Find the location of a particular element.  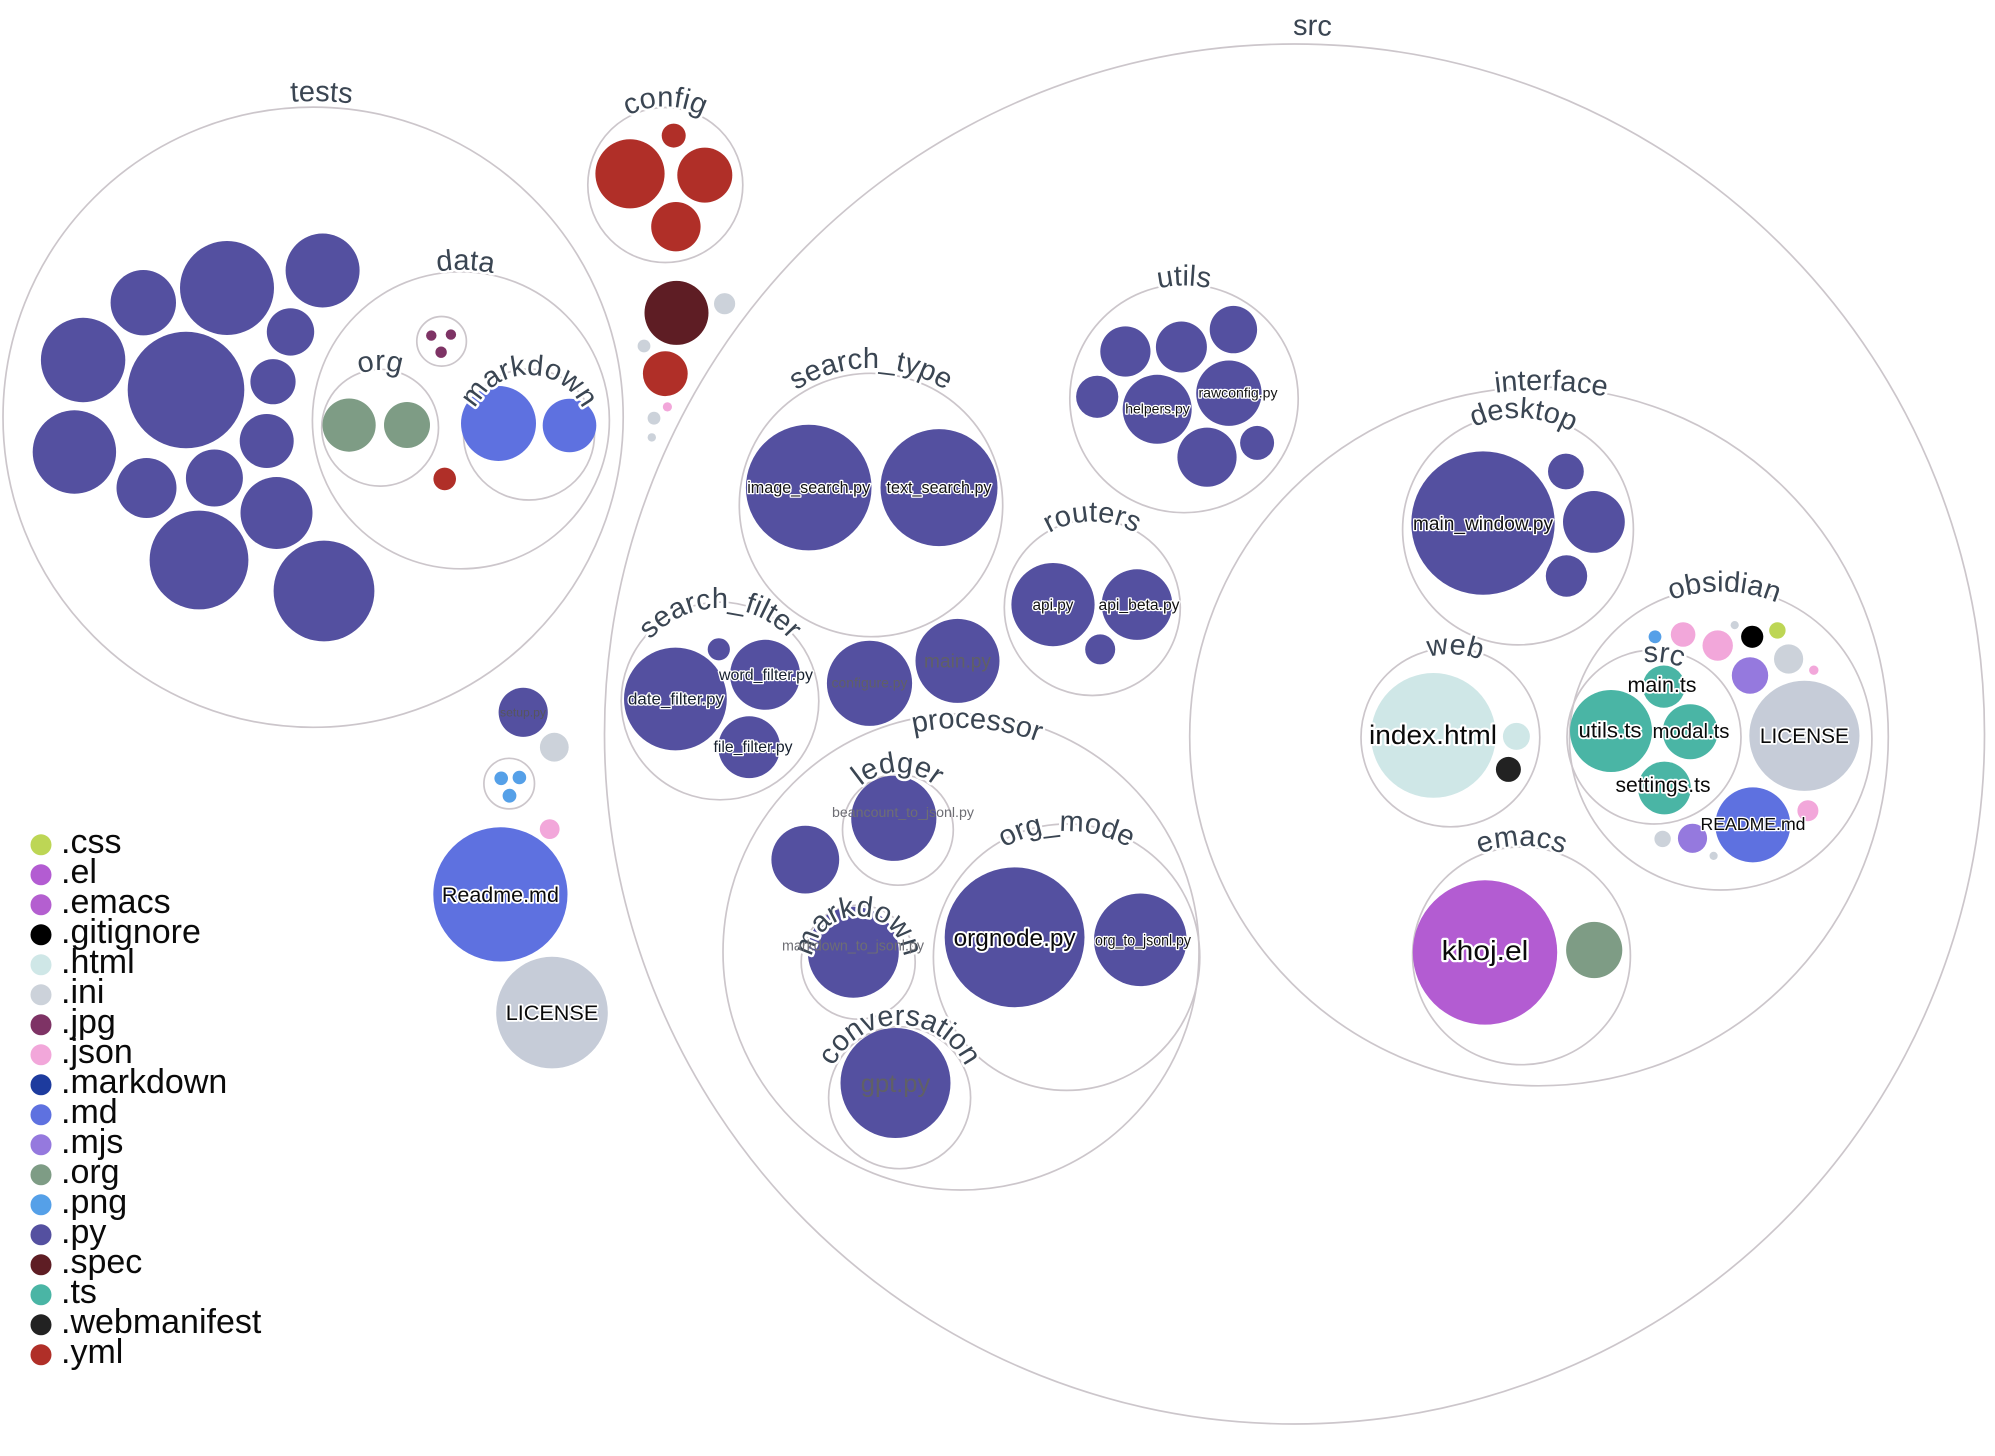

svg-text: .webmanifest is located at coordinates (161, 1322).